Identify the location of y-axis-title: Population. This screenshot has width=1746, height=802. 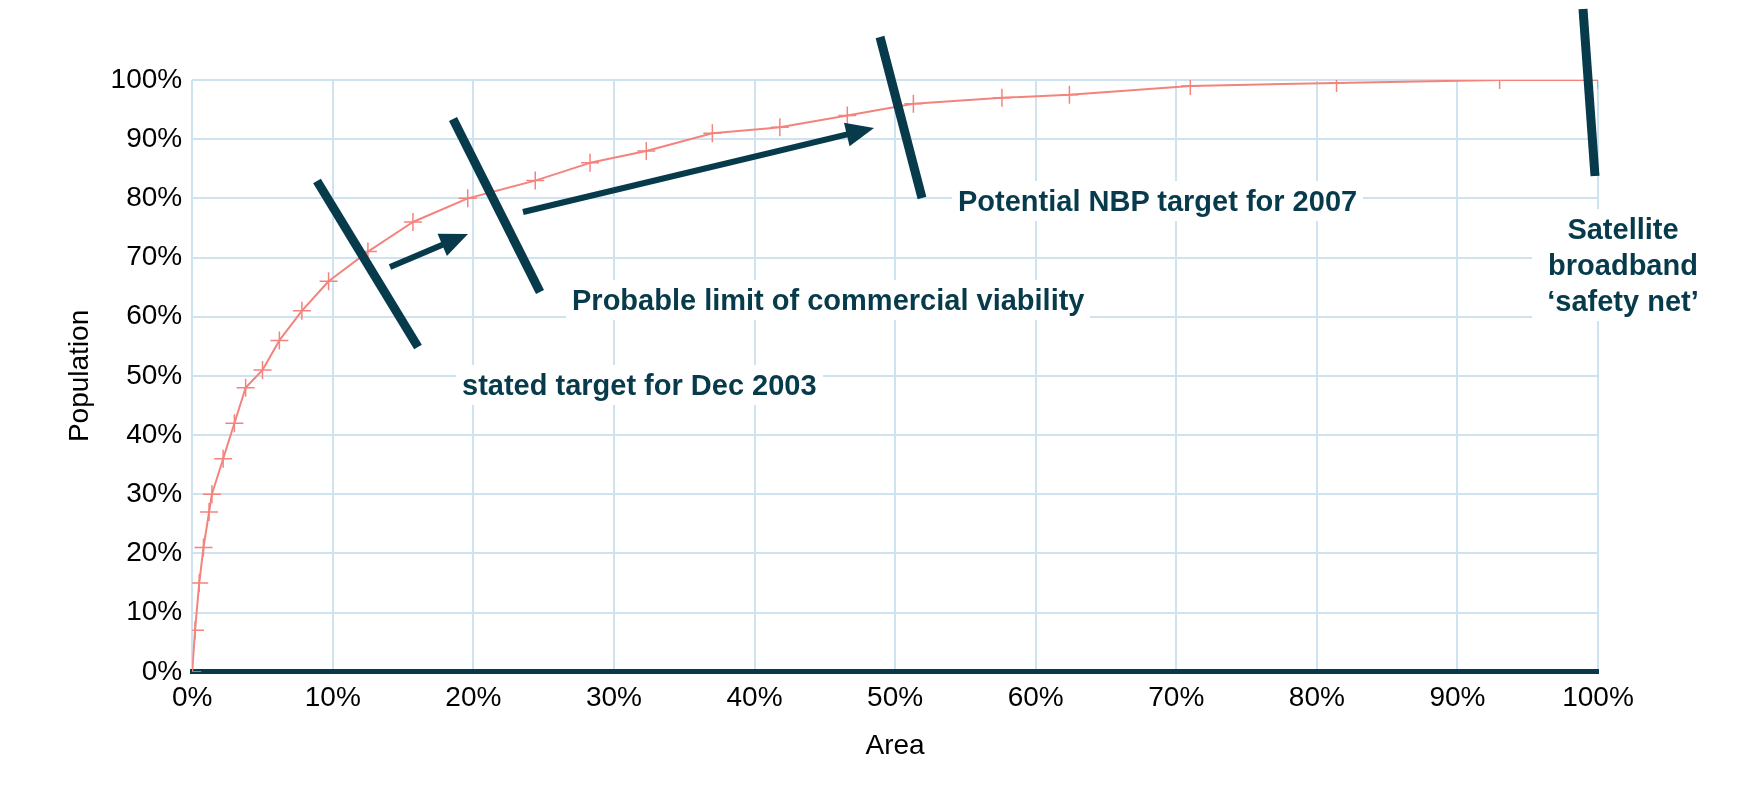
(78, 376).